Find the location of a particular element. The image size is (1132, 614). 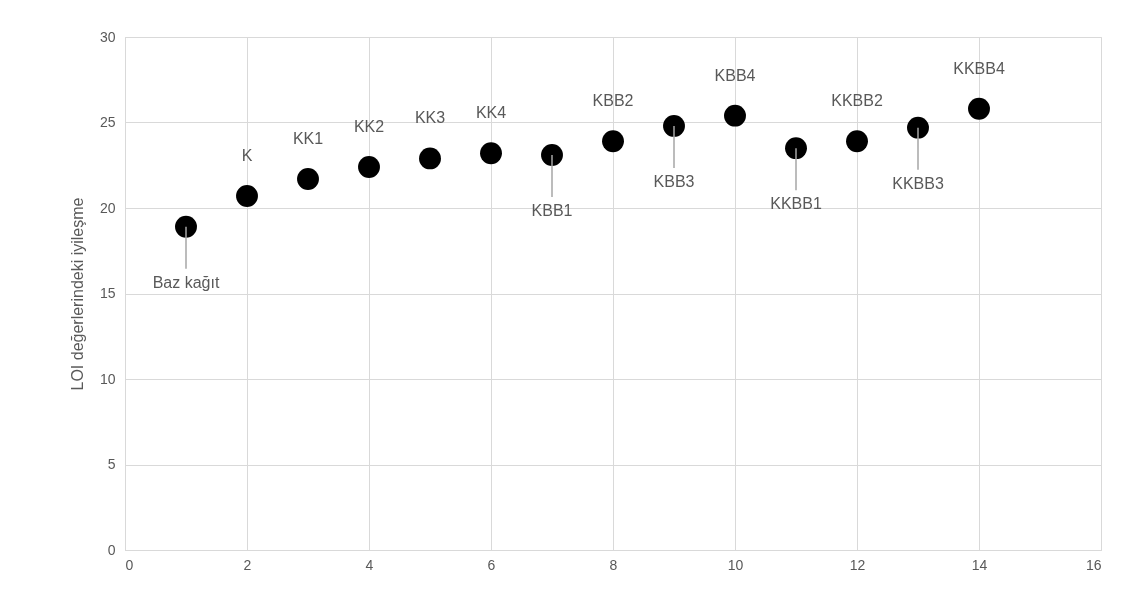

x-tick-label: 8 is located at coordinates (613, 564).